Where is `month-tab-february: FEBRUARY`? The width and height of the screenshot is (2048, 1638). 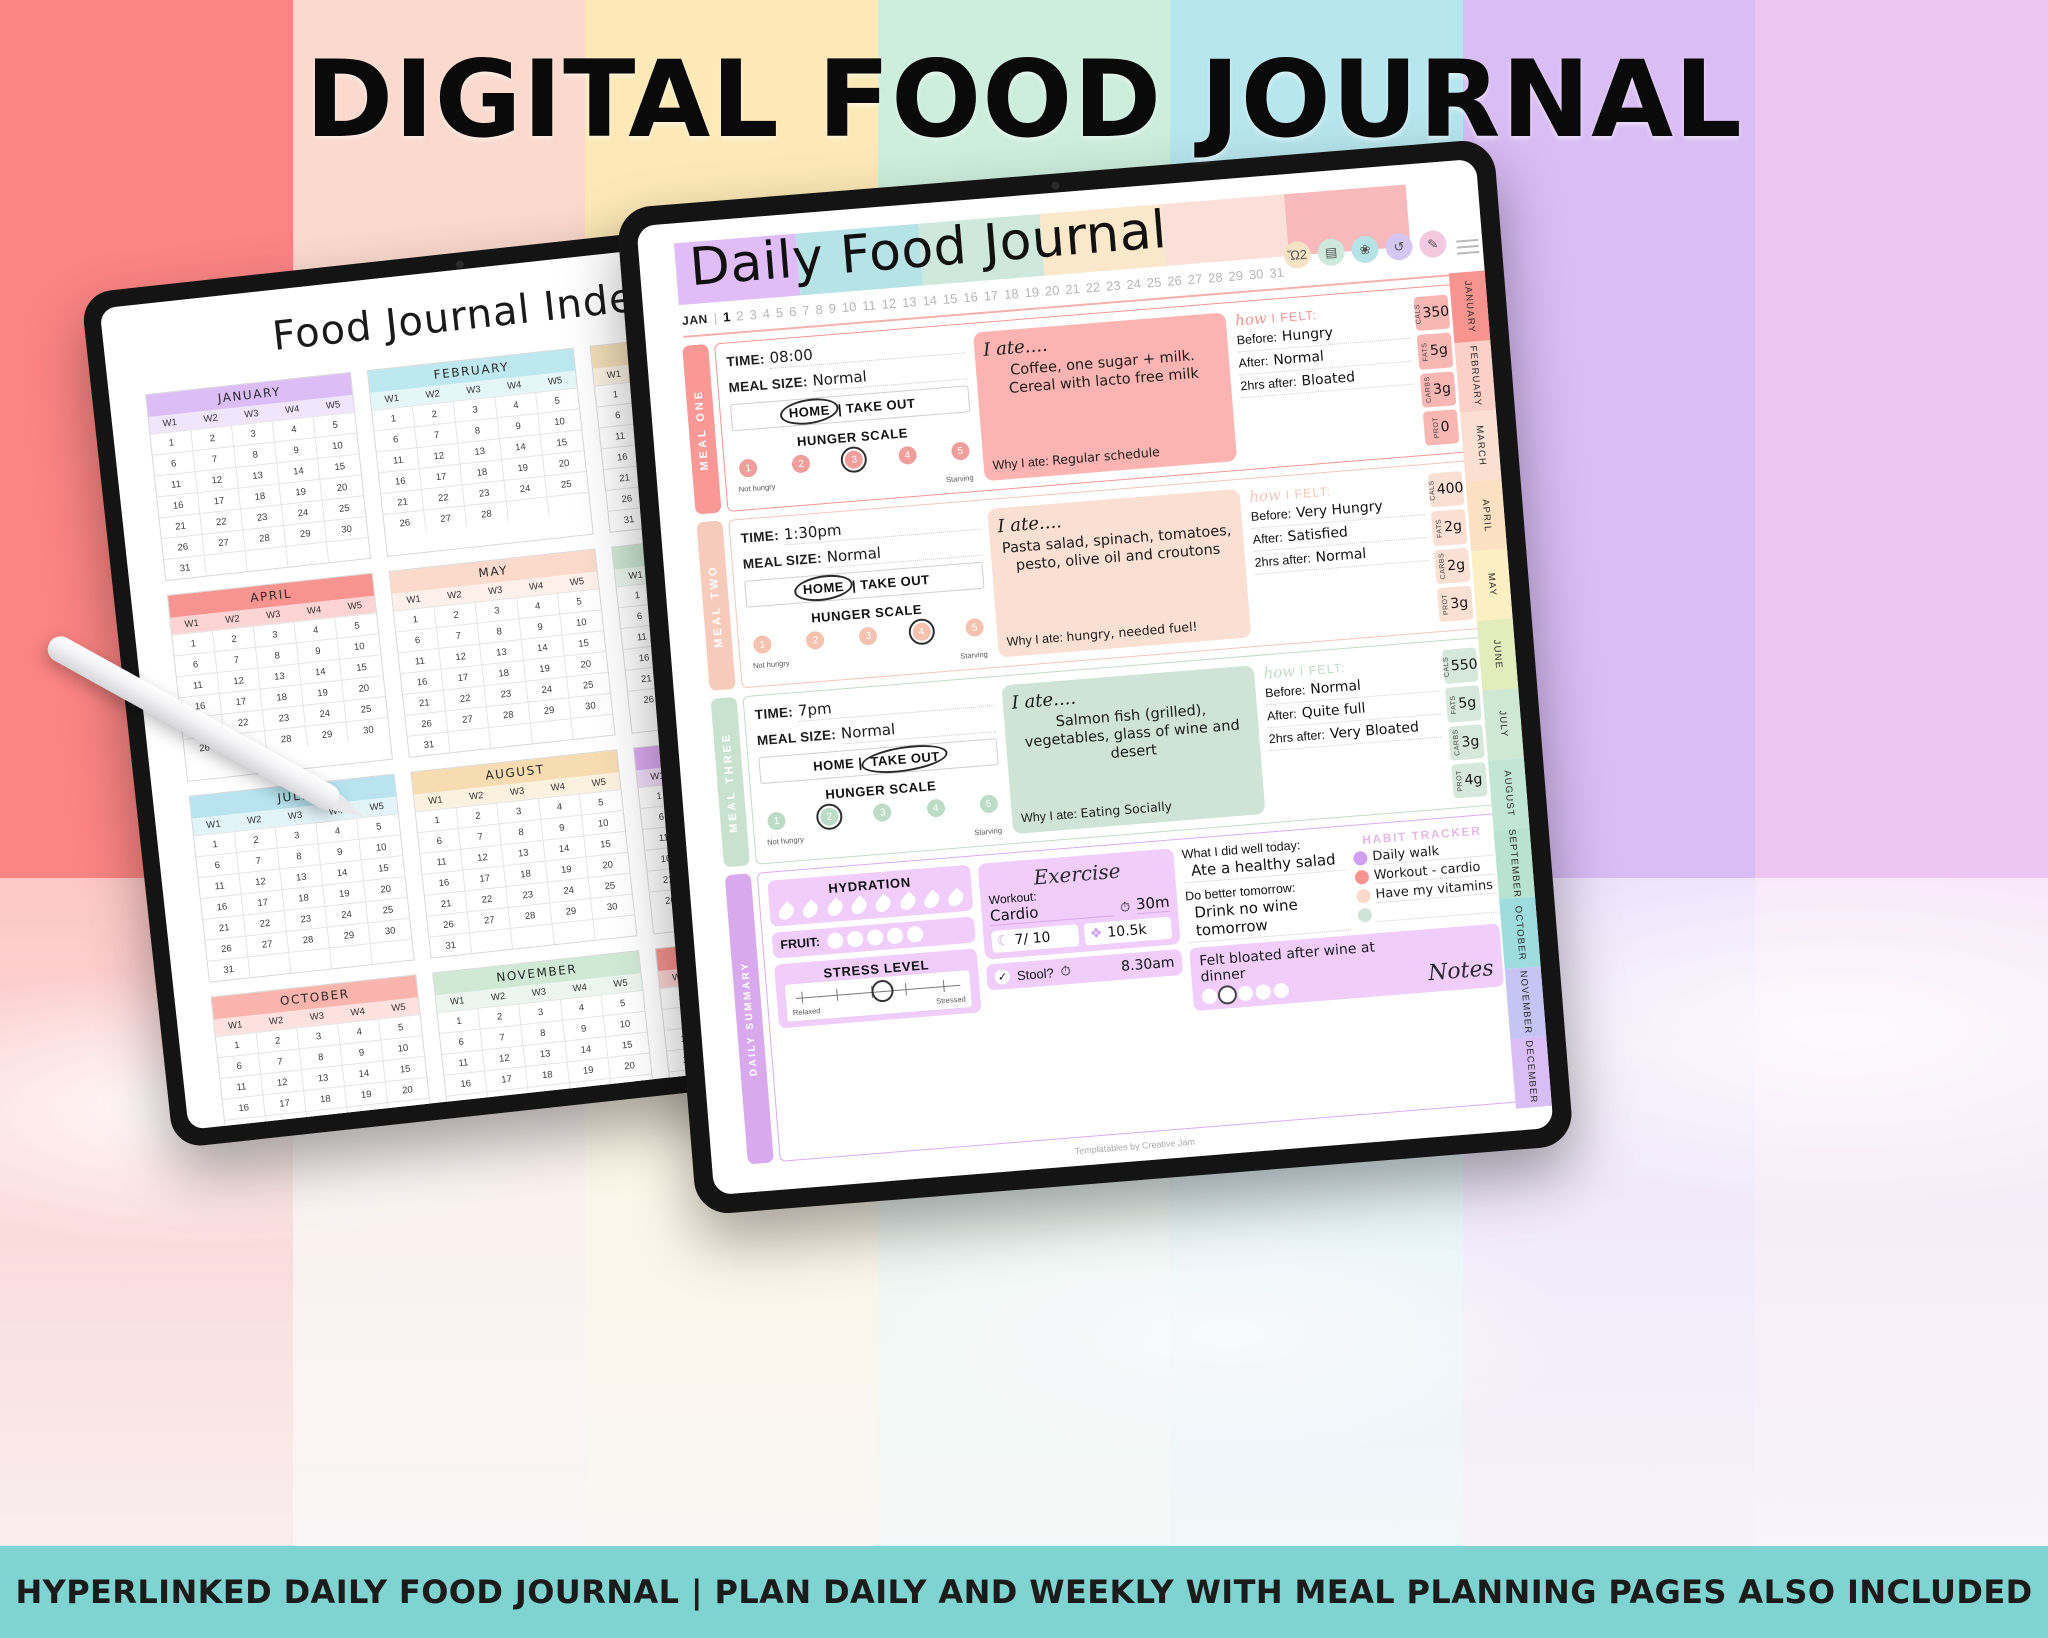
month-tab-february: FEBRUARY is located at coordinates (1475, 376).